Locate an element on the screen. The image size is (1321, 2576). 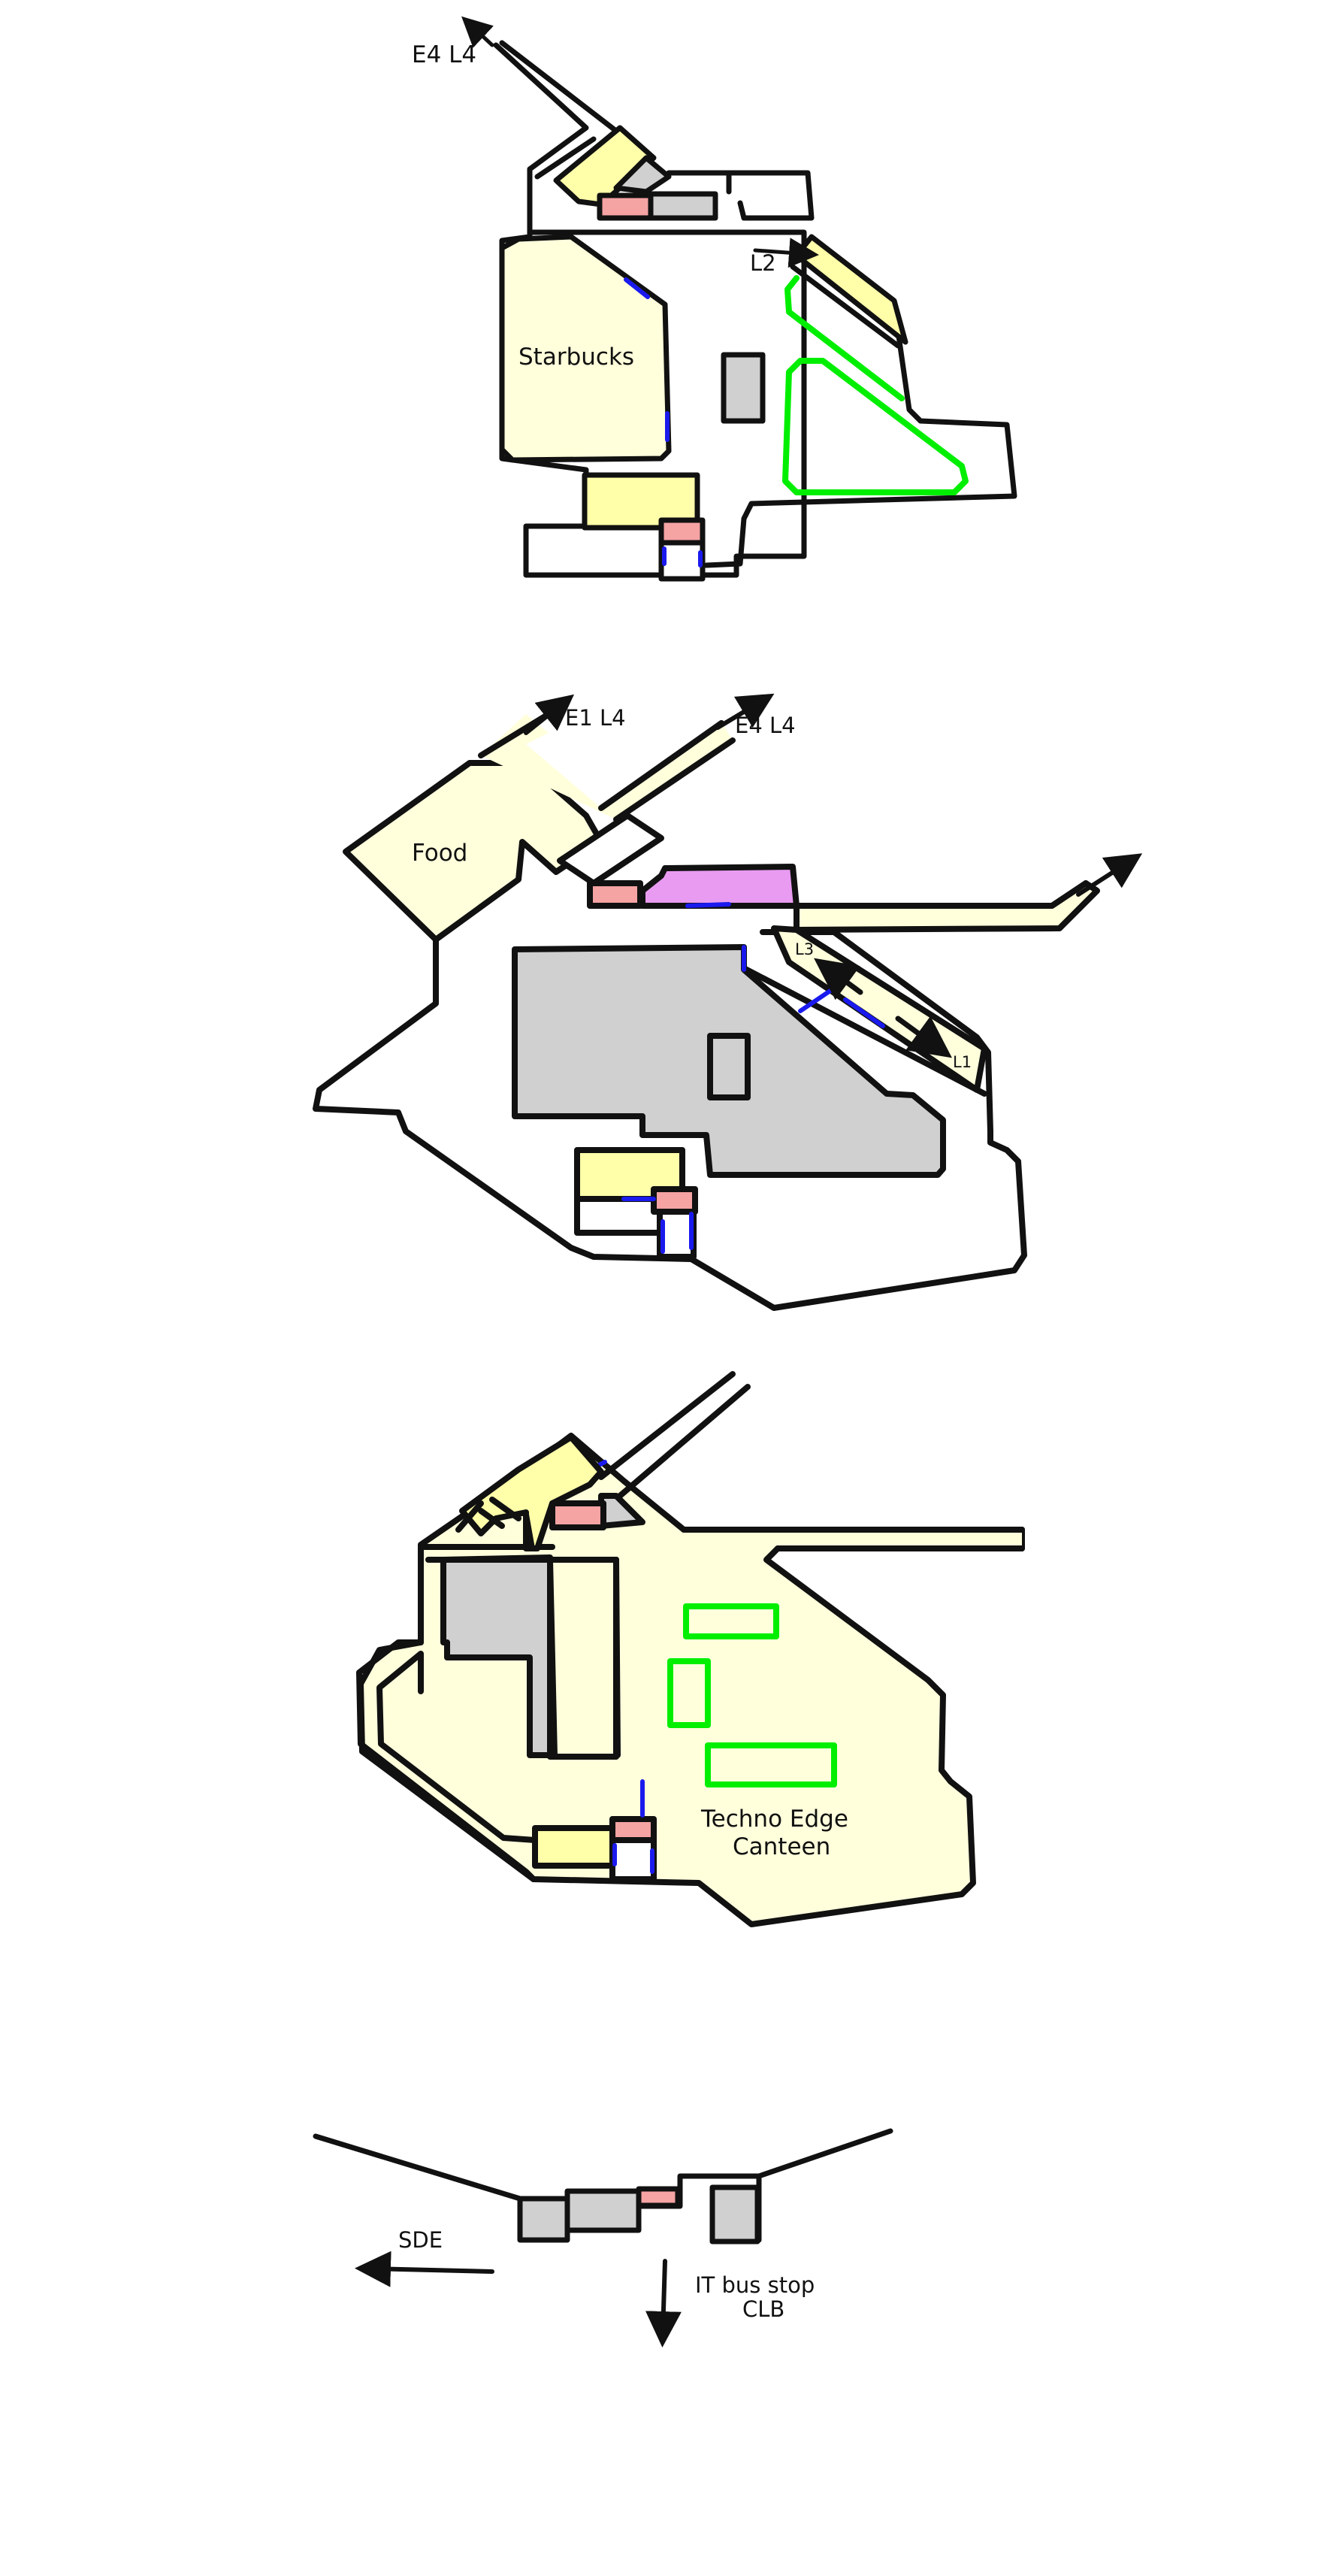
level-second-l1-label: L1 is located at coordinates (962, 1062).